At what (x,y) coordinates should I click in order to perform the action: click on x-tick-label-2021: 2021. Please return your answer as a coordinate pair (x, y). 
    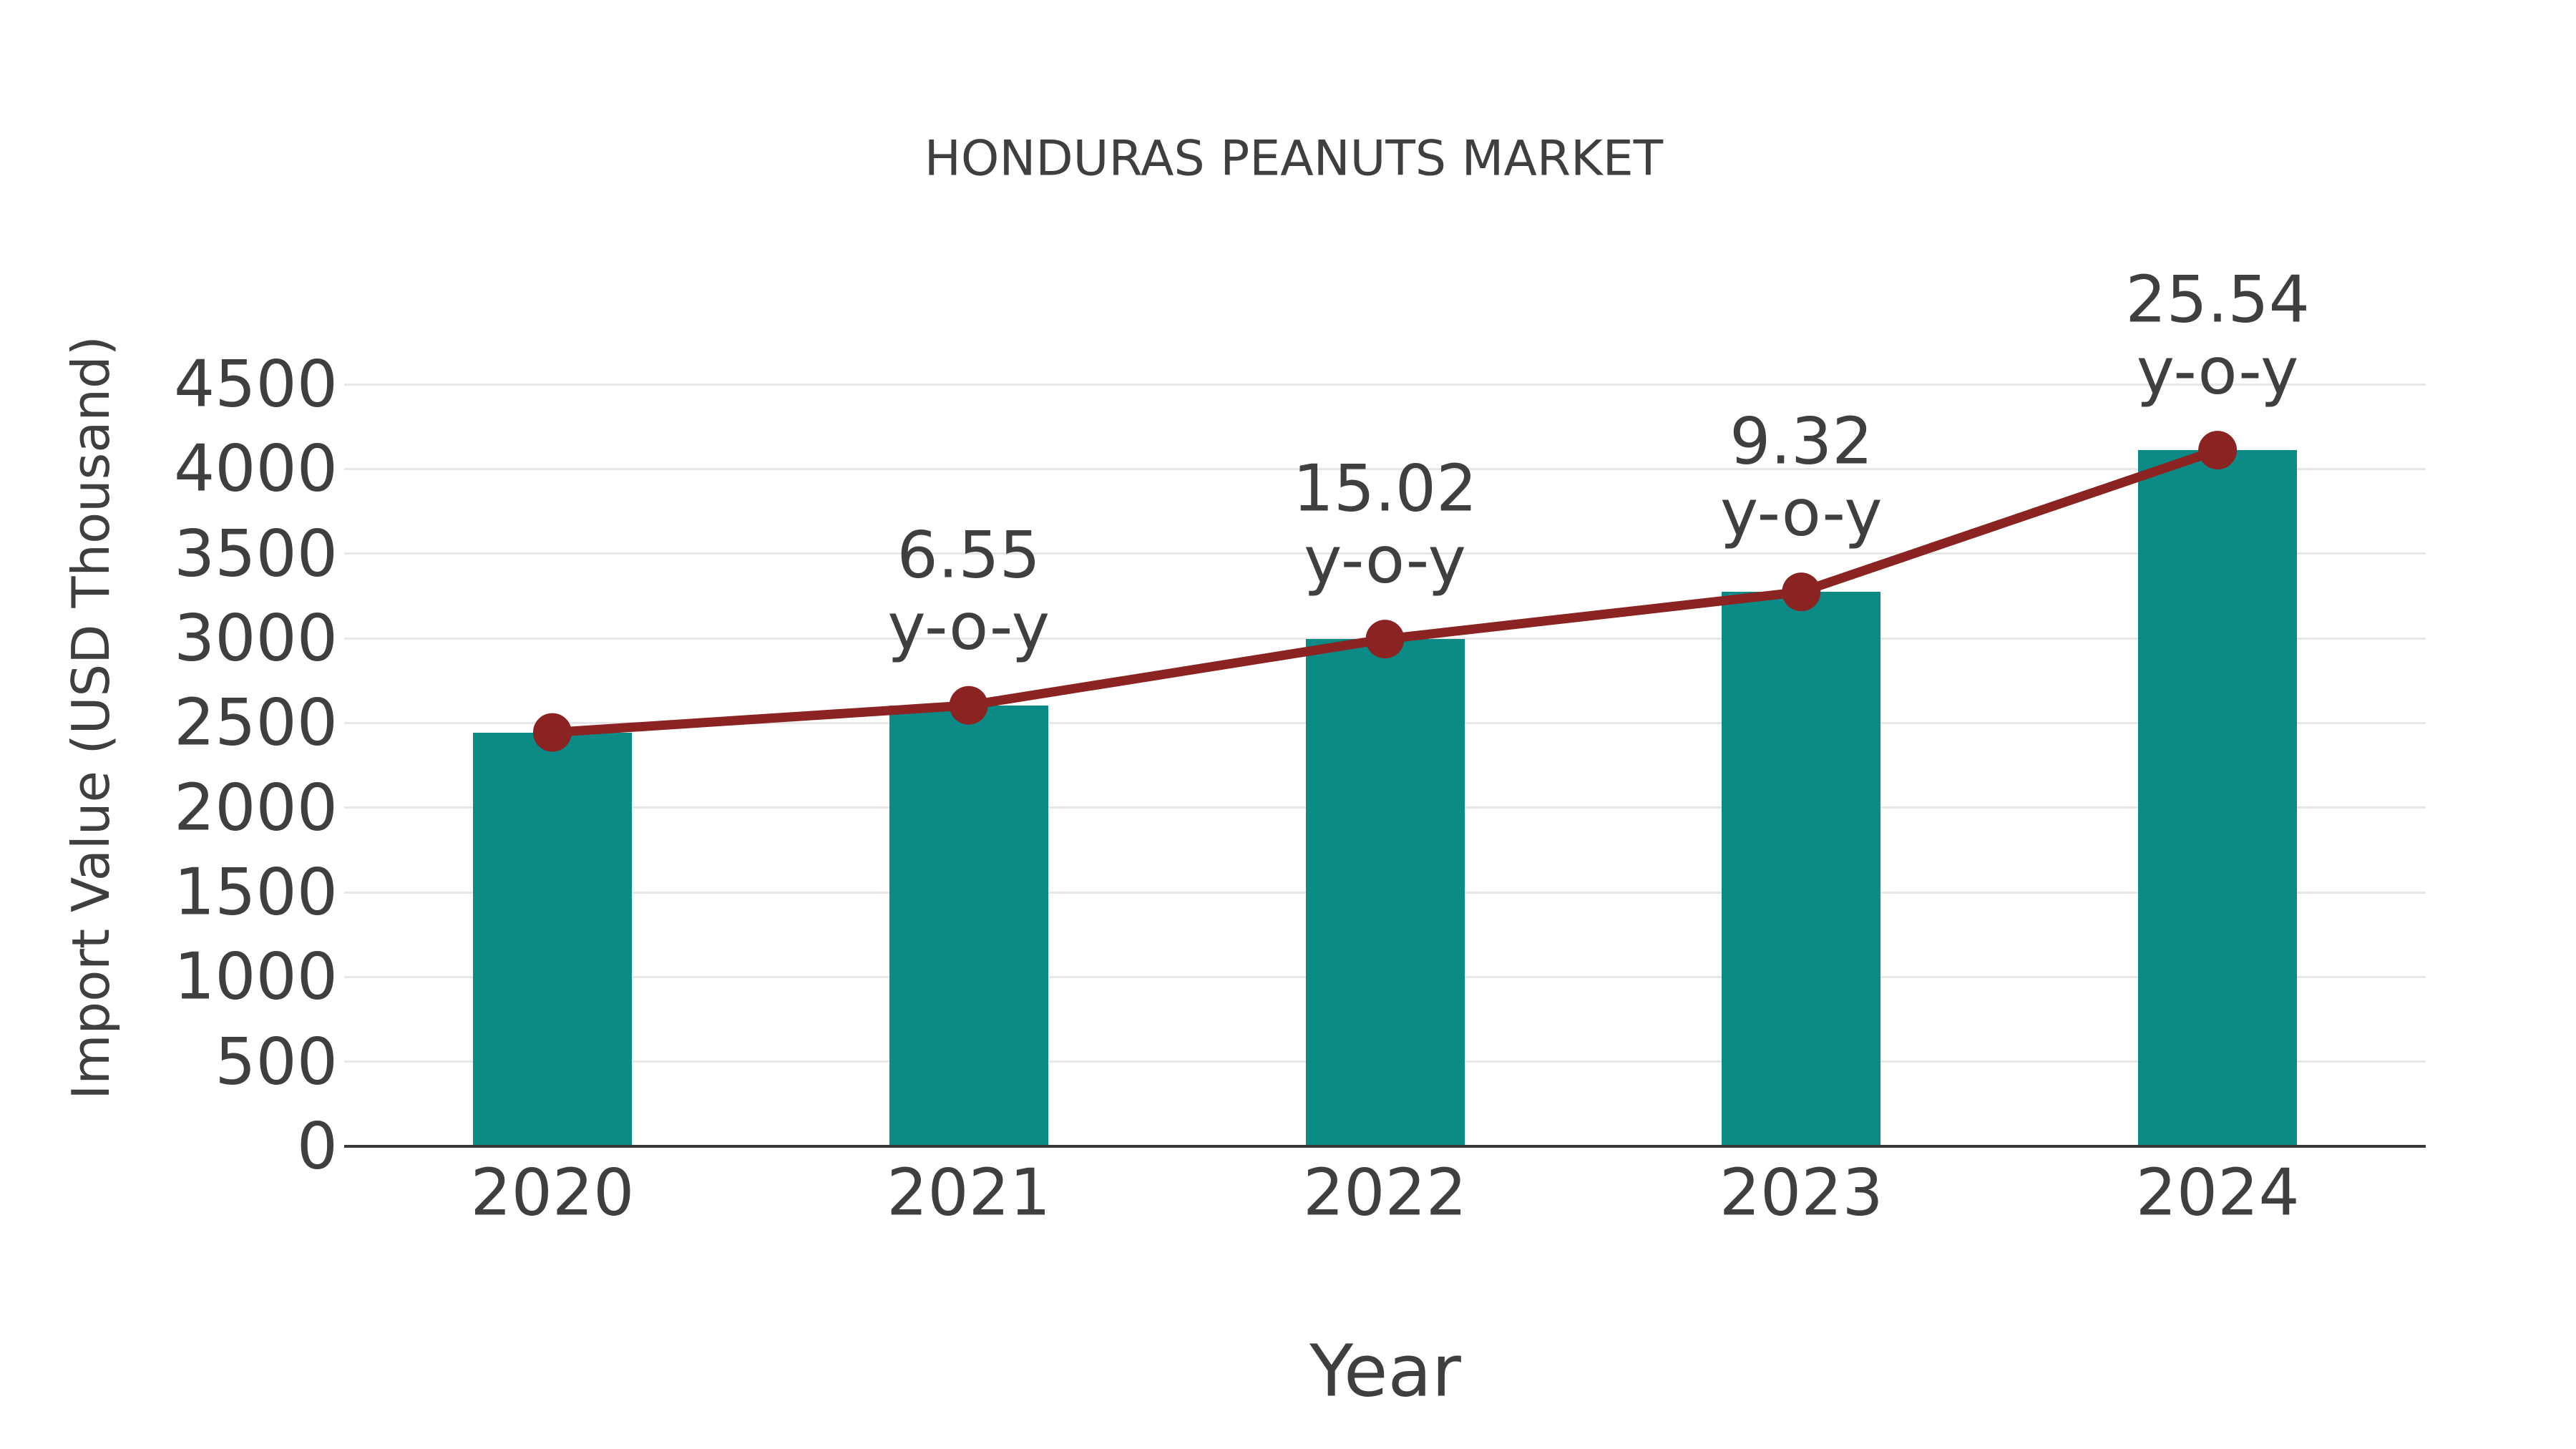
    Looking at the image, I should click on (969, 1193).